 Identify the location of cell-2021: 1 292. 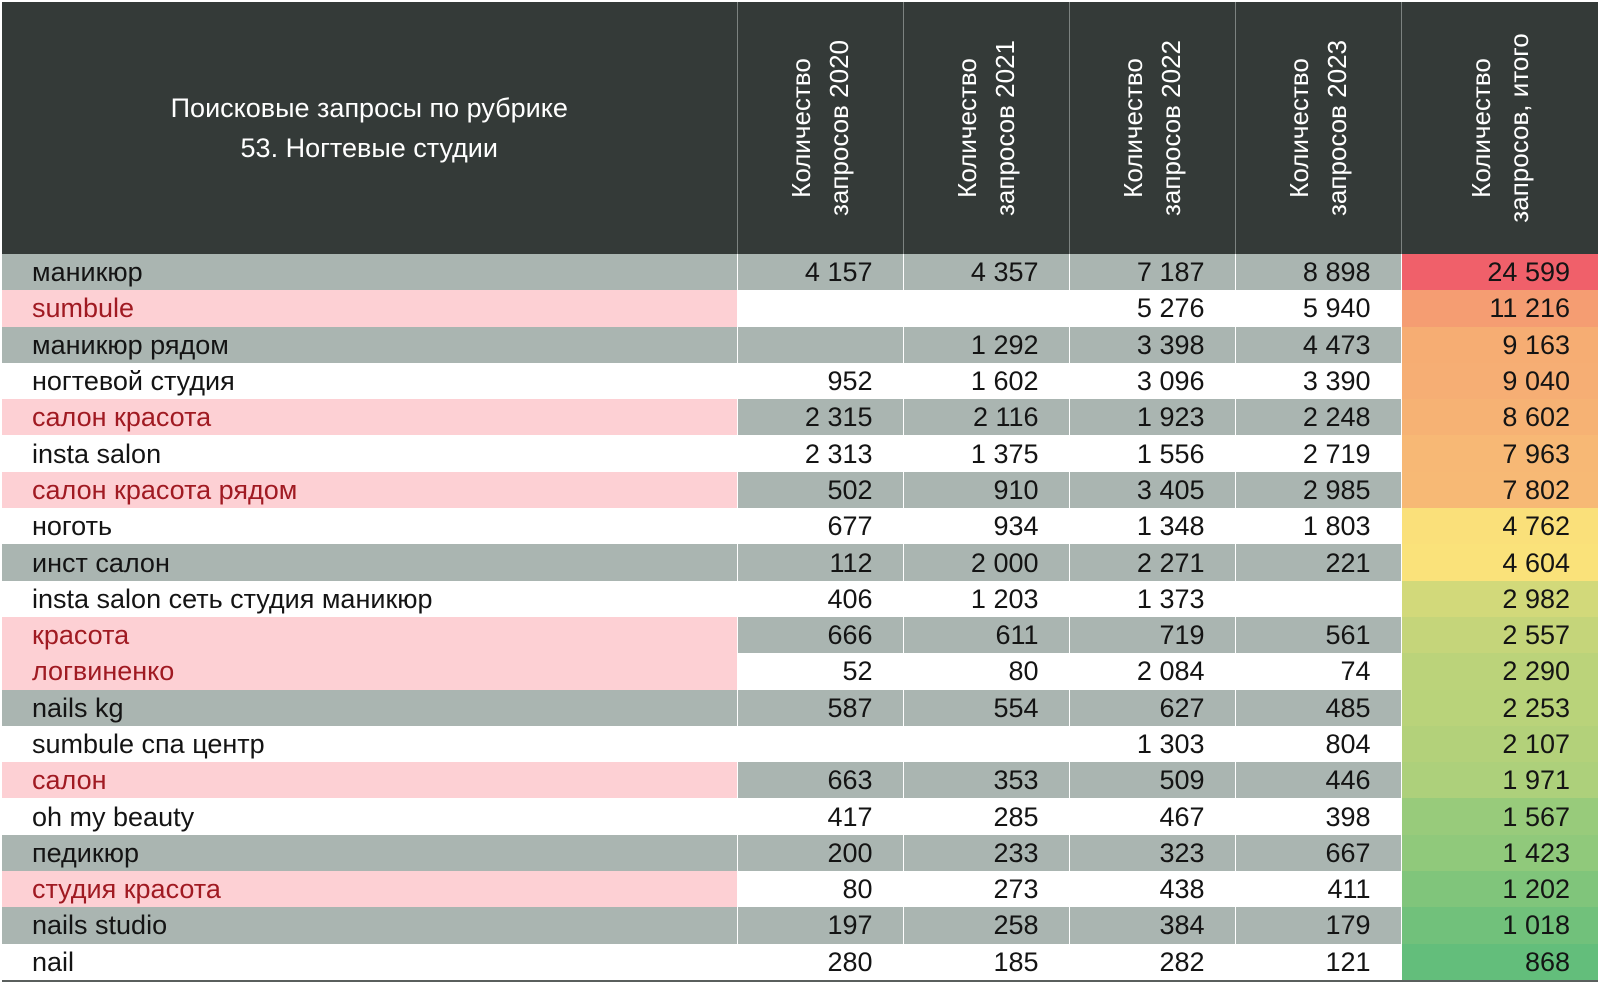
(985, 344).